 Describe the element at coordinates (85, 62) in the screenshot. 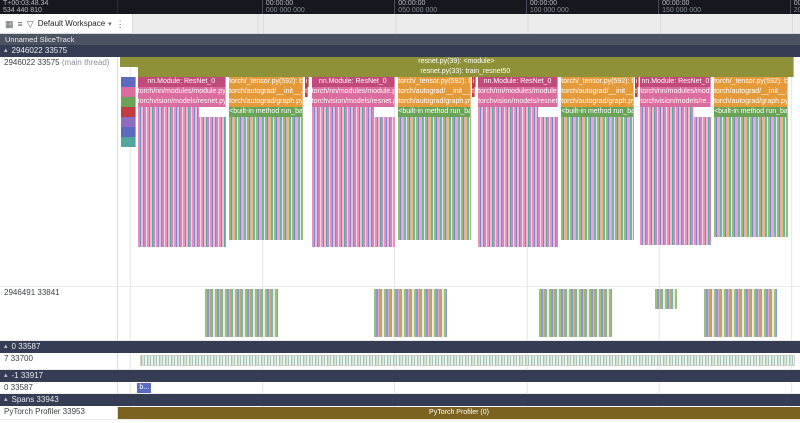

I see `main-thread-suffix: (main thread)` at that location.